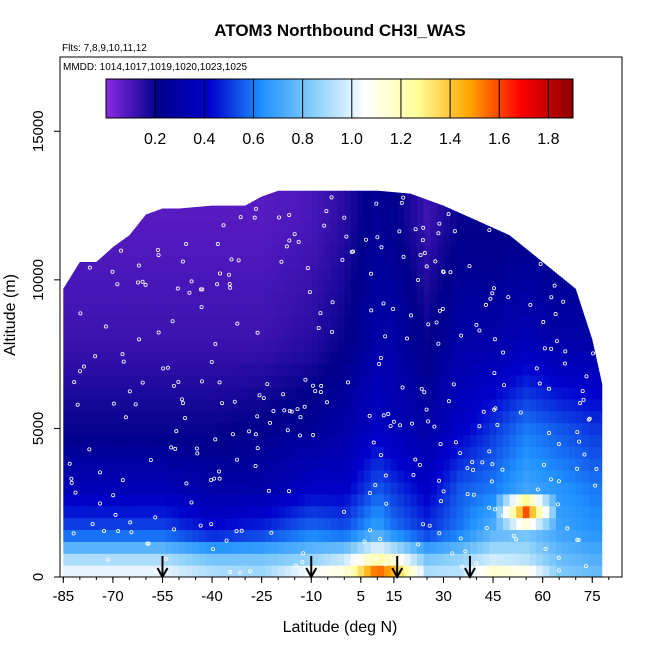 The height and width of the screenshot is (650, 650). I want to click on colorbar-tick-label: 0.2, so click(155, 139).